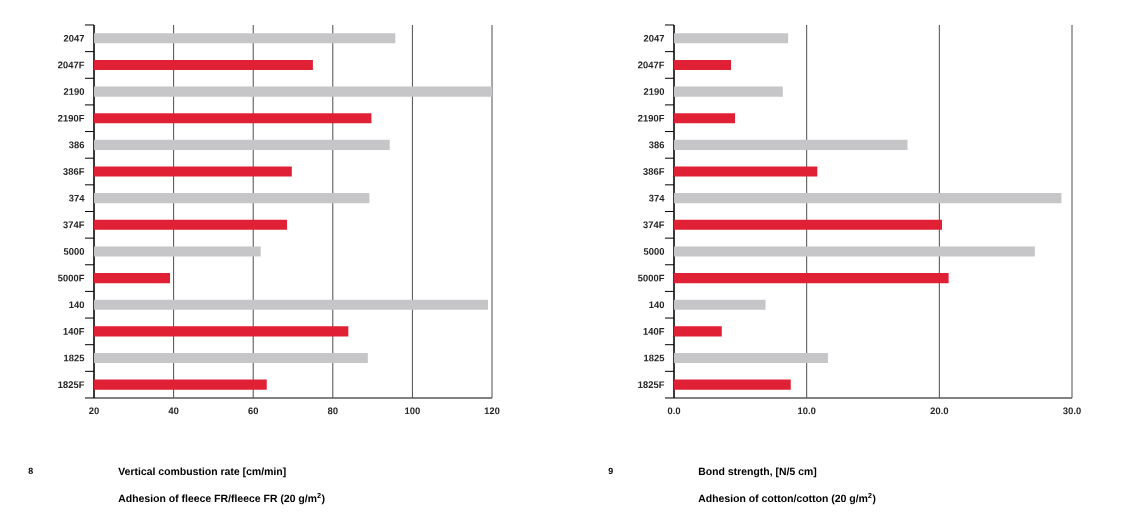  What do you see at coordinates (807, 411) in the screenshot?
I see `x-tick-label: 10.0` at bounding box center [807, 411].